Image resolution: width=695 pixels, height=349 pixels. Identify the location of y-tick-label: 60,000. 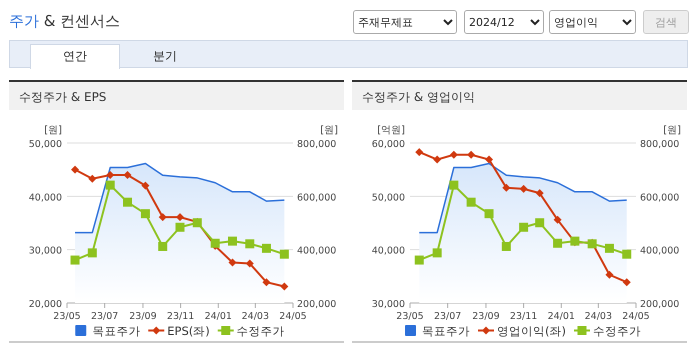
(388, 144).